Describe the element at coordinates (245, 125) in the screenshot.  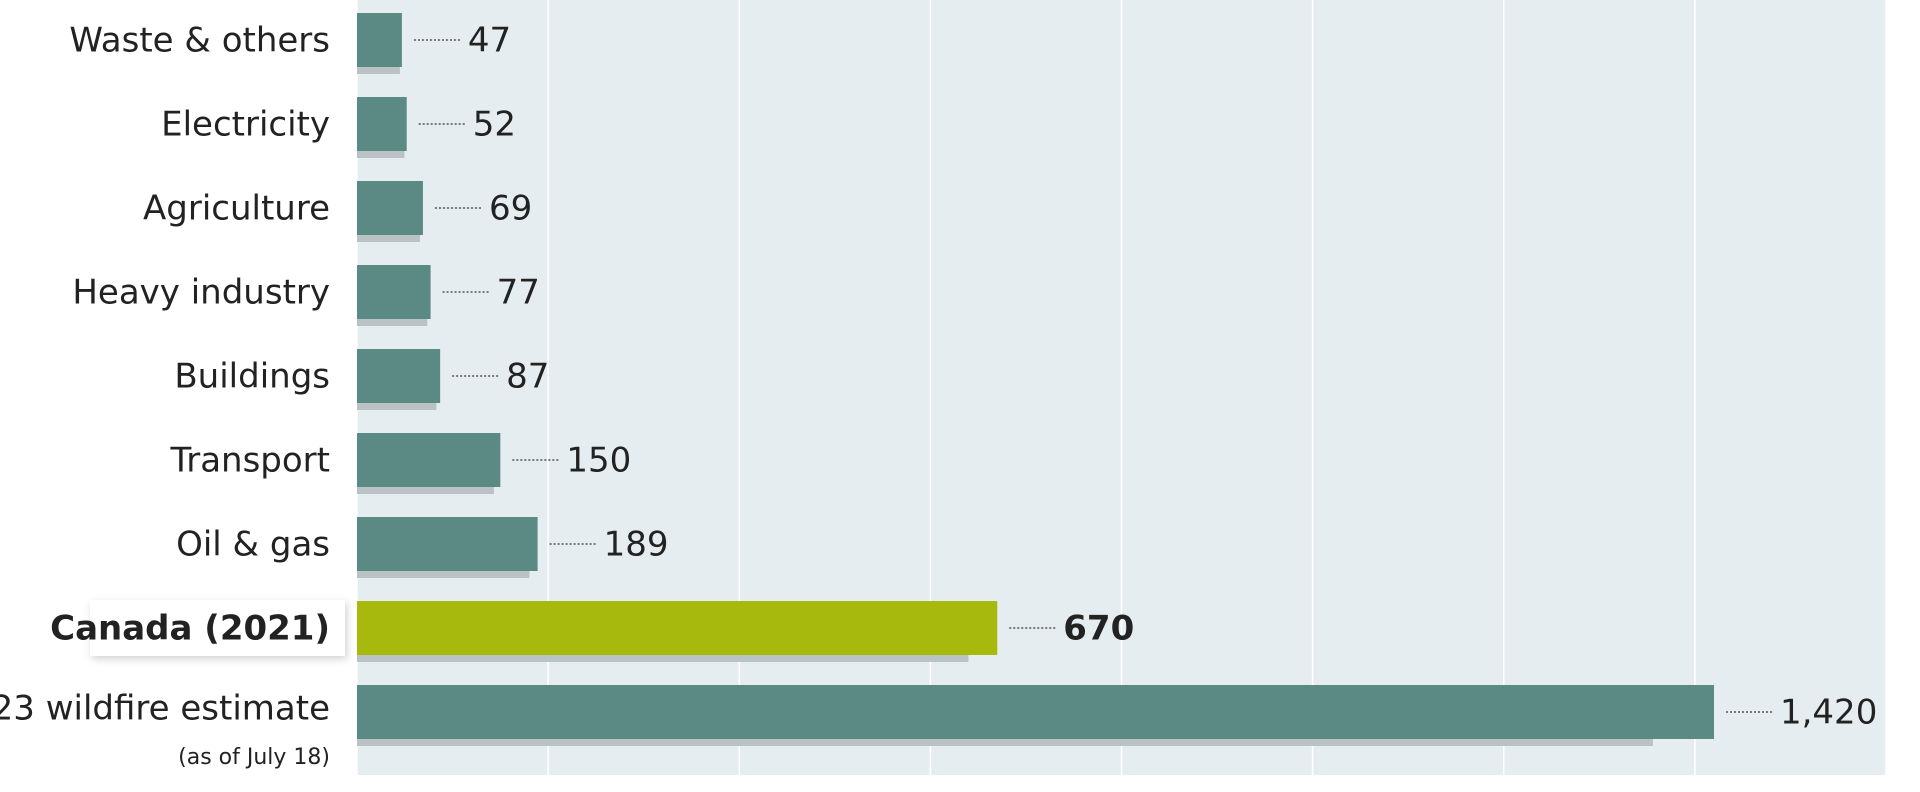
I see `category-label: Electricity` at that location.